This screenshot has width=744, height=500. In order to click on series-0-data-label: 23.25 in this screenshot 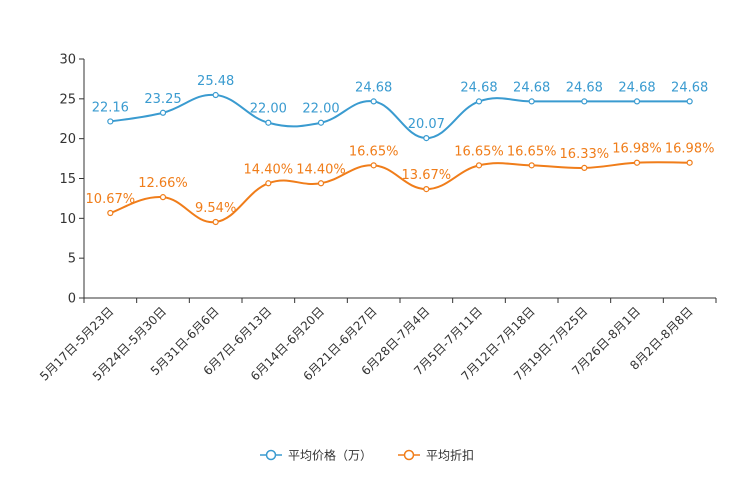, I will do `click(162, 99)`.